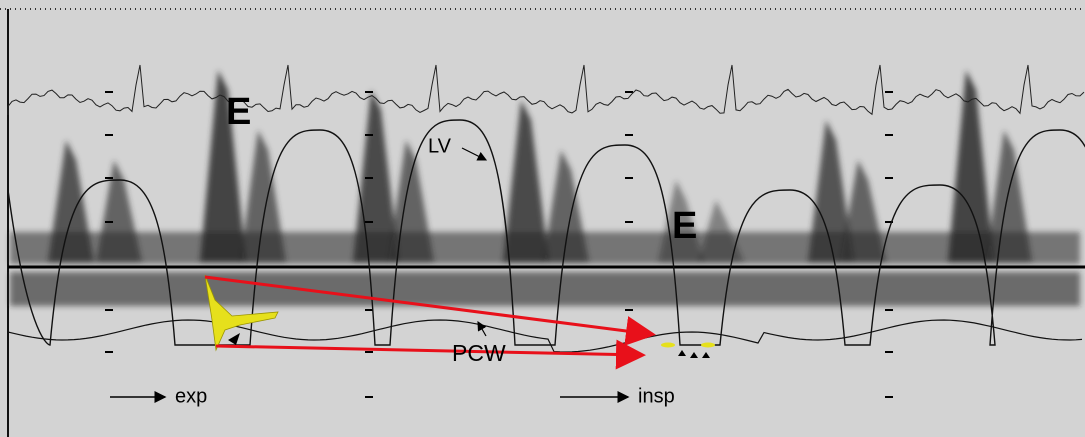  Describe the element at coordinates (482, 328) in the screenshot. I see `pcw-pointer` at that location.